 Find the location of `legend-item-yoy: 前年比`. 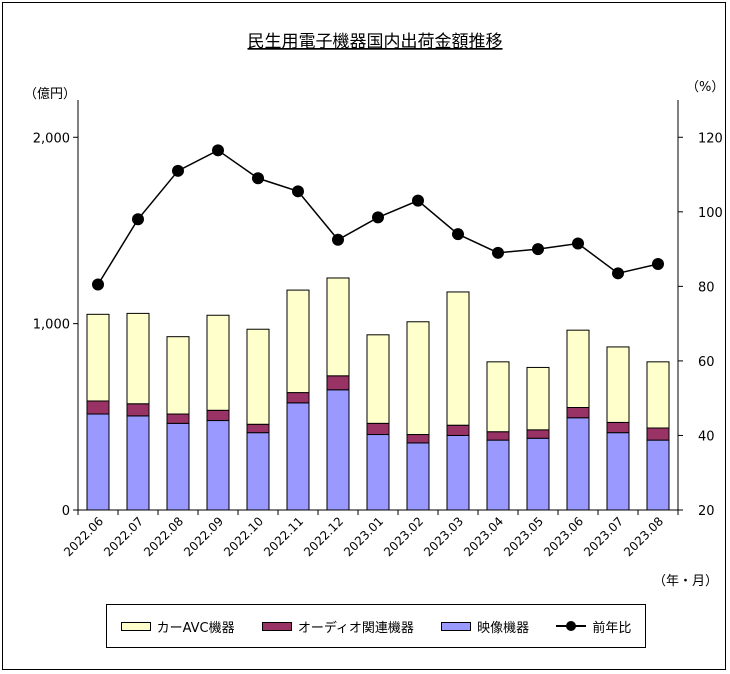

legend-item-yoy: 前年比 is located at coordinates (593, 626).